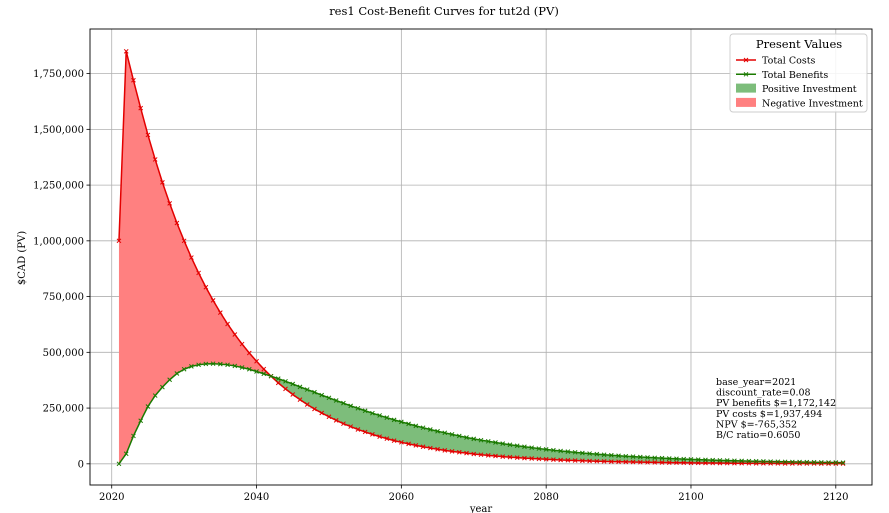 The height and width of the screenshot is (513, 889). Describe the element at coordinates (63, 353) in the screenshot. I see `y-tick-label: 500,000` at that location.